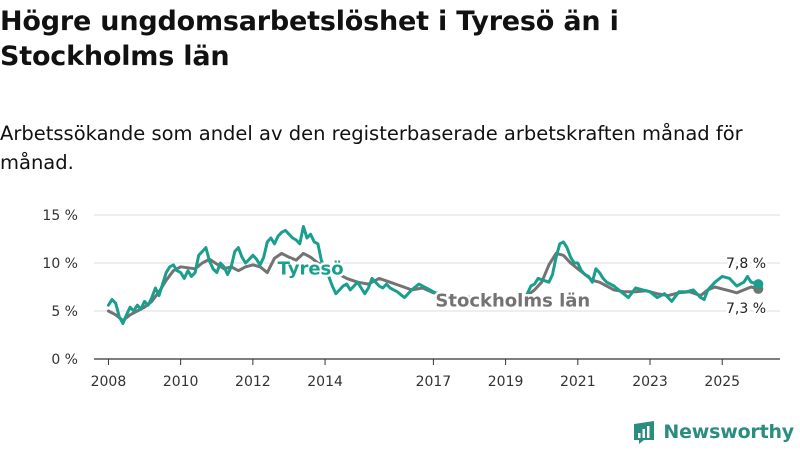  What do you see at coordinates (722, 382) in the screenshot?
I see `x-tick-label: 2025` at bounding box center [722, 382].